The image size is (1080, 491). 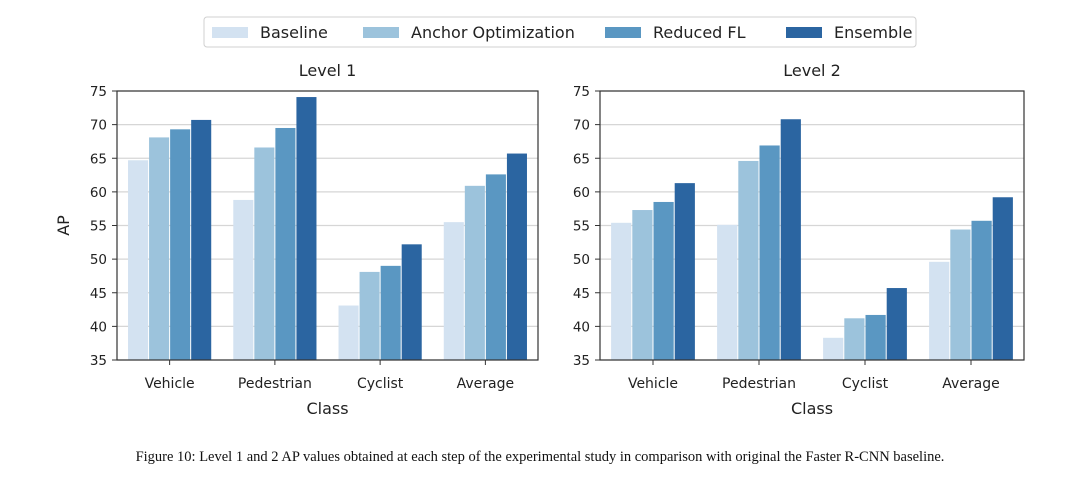 I want to click on legend-label-2: Reduced FL, so click(x=699, y=32).